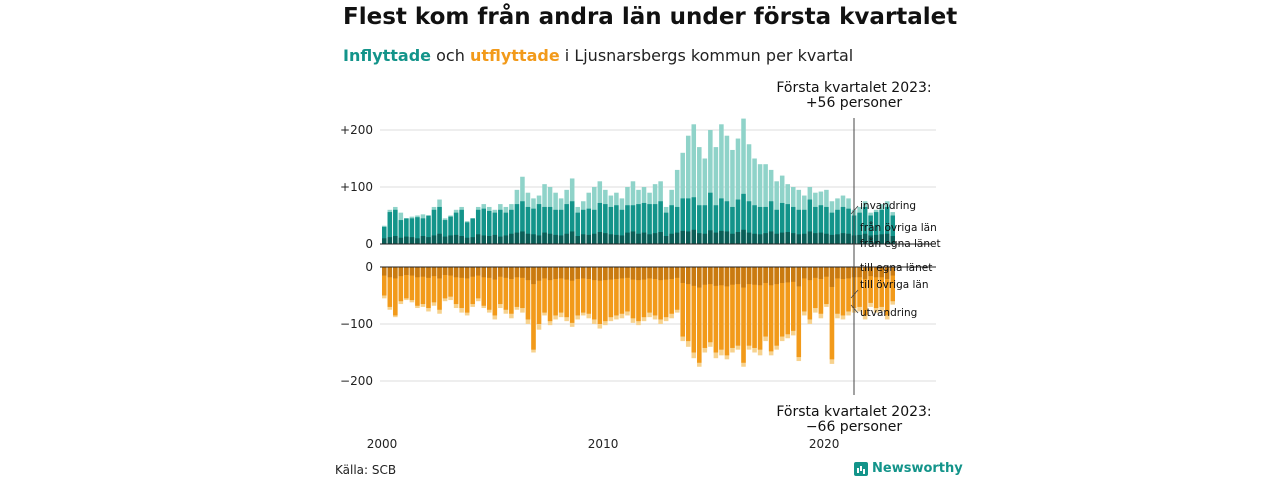 The width and height of the screenshot is (1280, 480). I want to click on source-label: Källa: SCB, so click(366, 470).